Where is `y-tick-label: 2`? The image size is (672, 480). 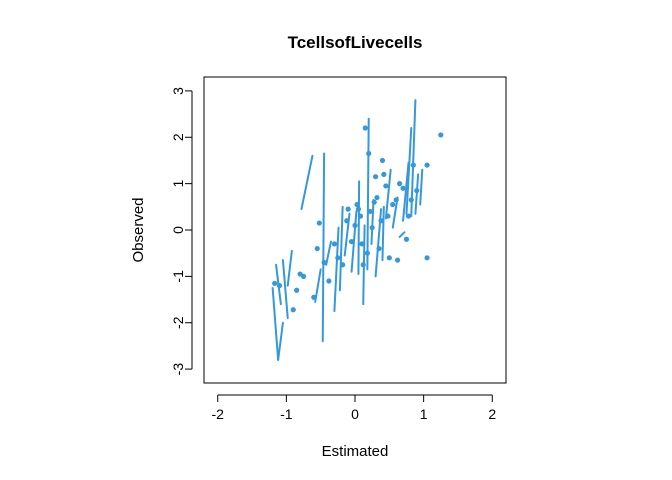
y-tick-label: 2 is located at coordinates (178, 137).